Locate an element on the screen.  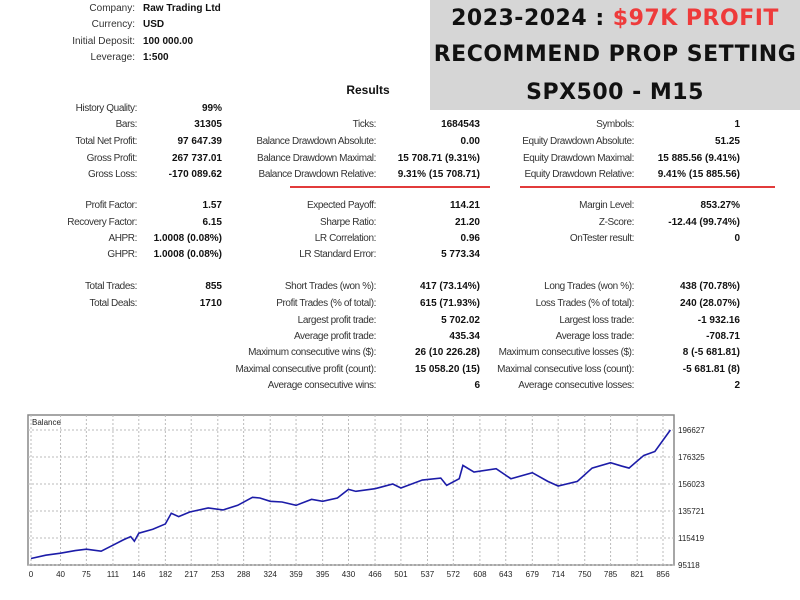
stat-label: Short Trades (won %): is located at coordinates (330, 286).